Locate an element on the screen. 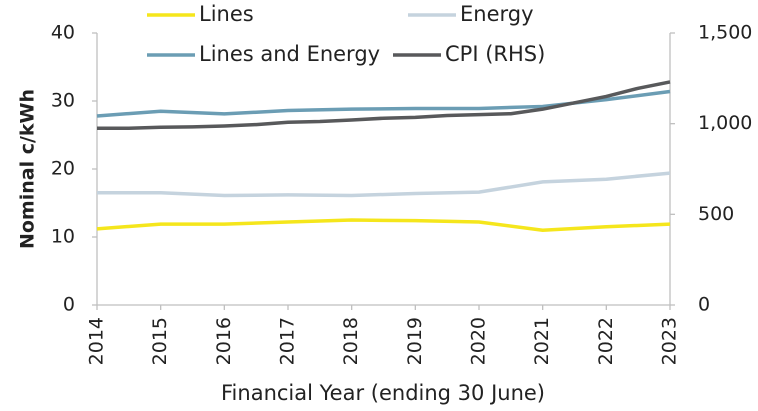 The image size is (758, 411). y-tick-label: 10 is located at coordinates (63, 237).